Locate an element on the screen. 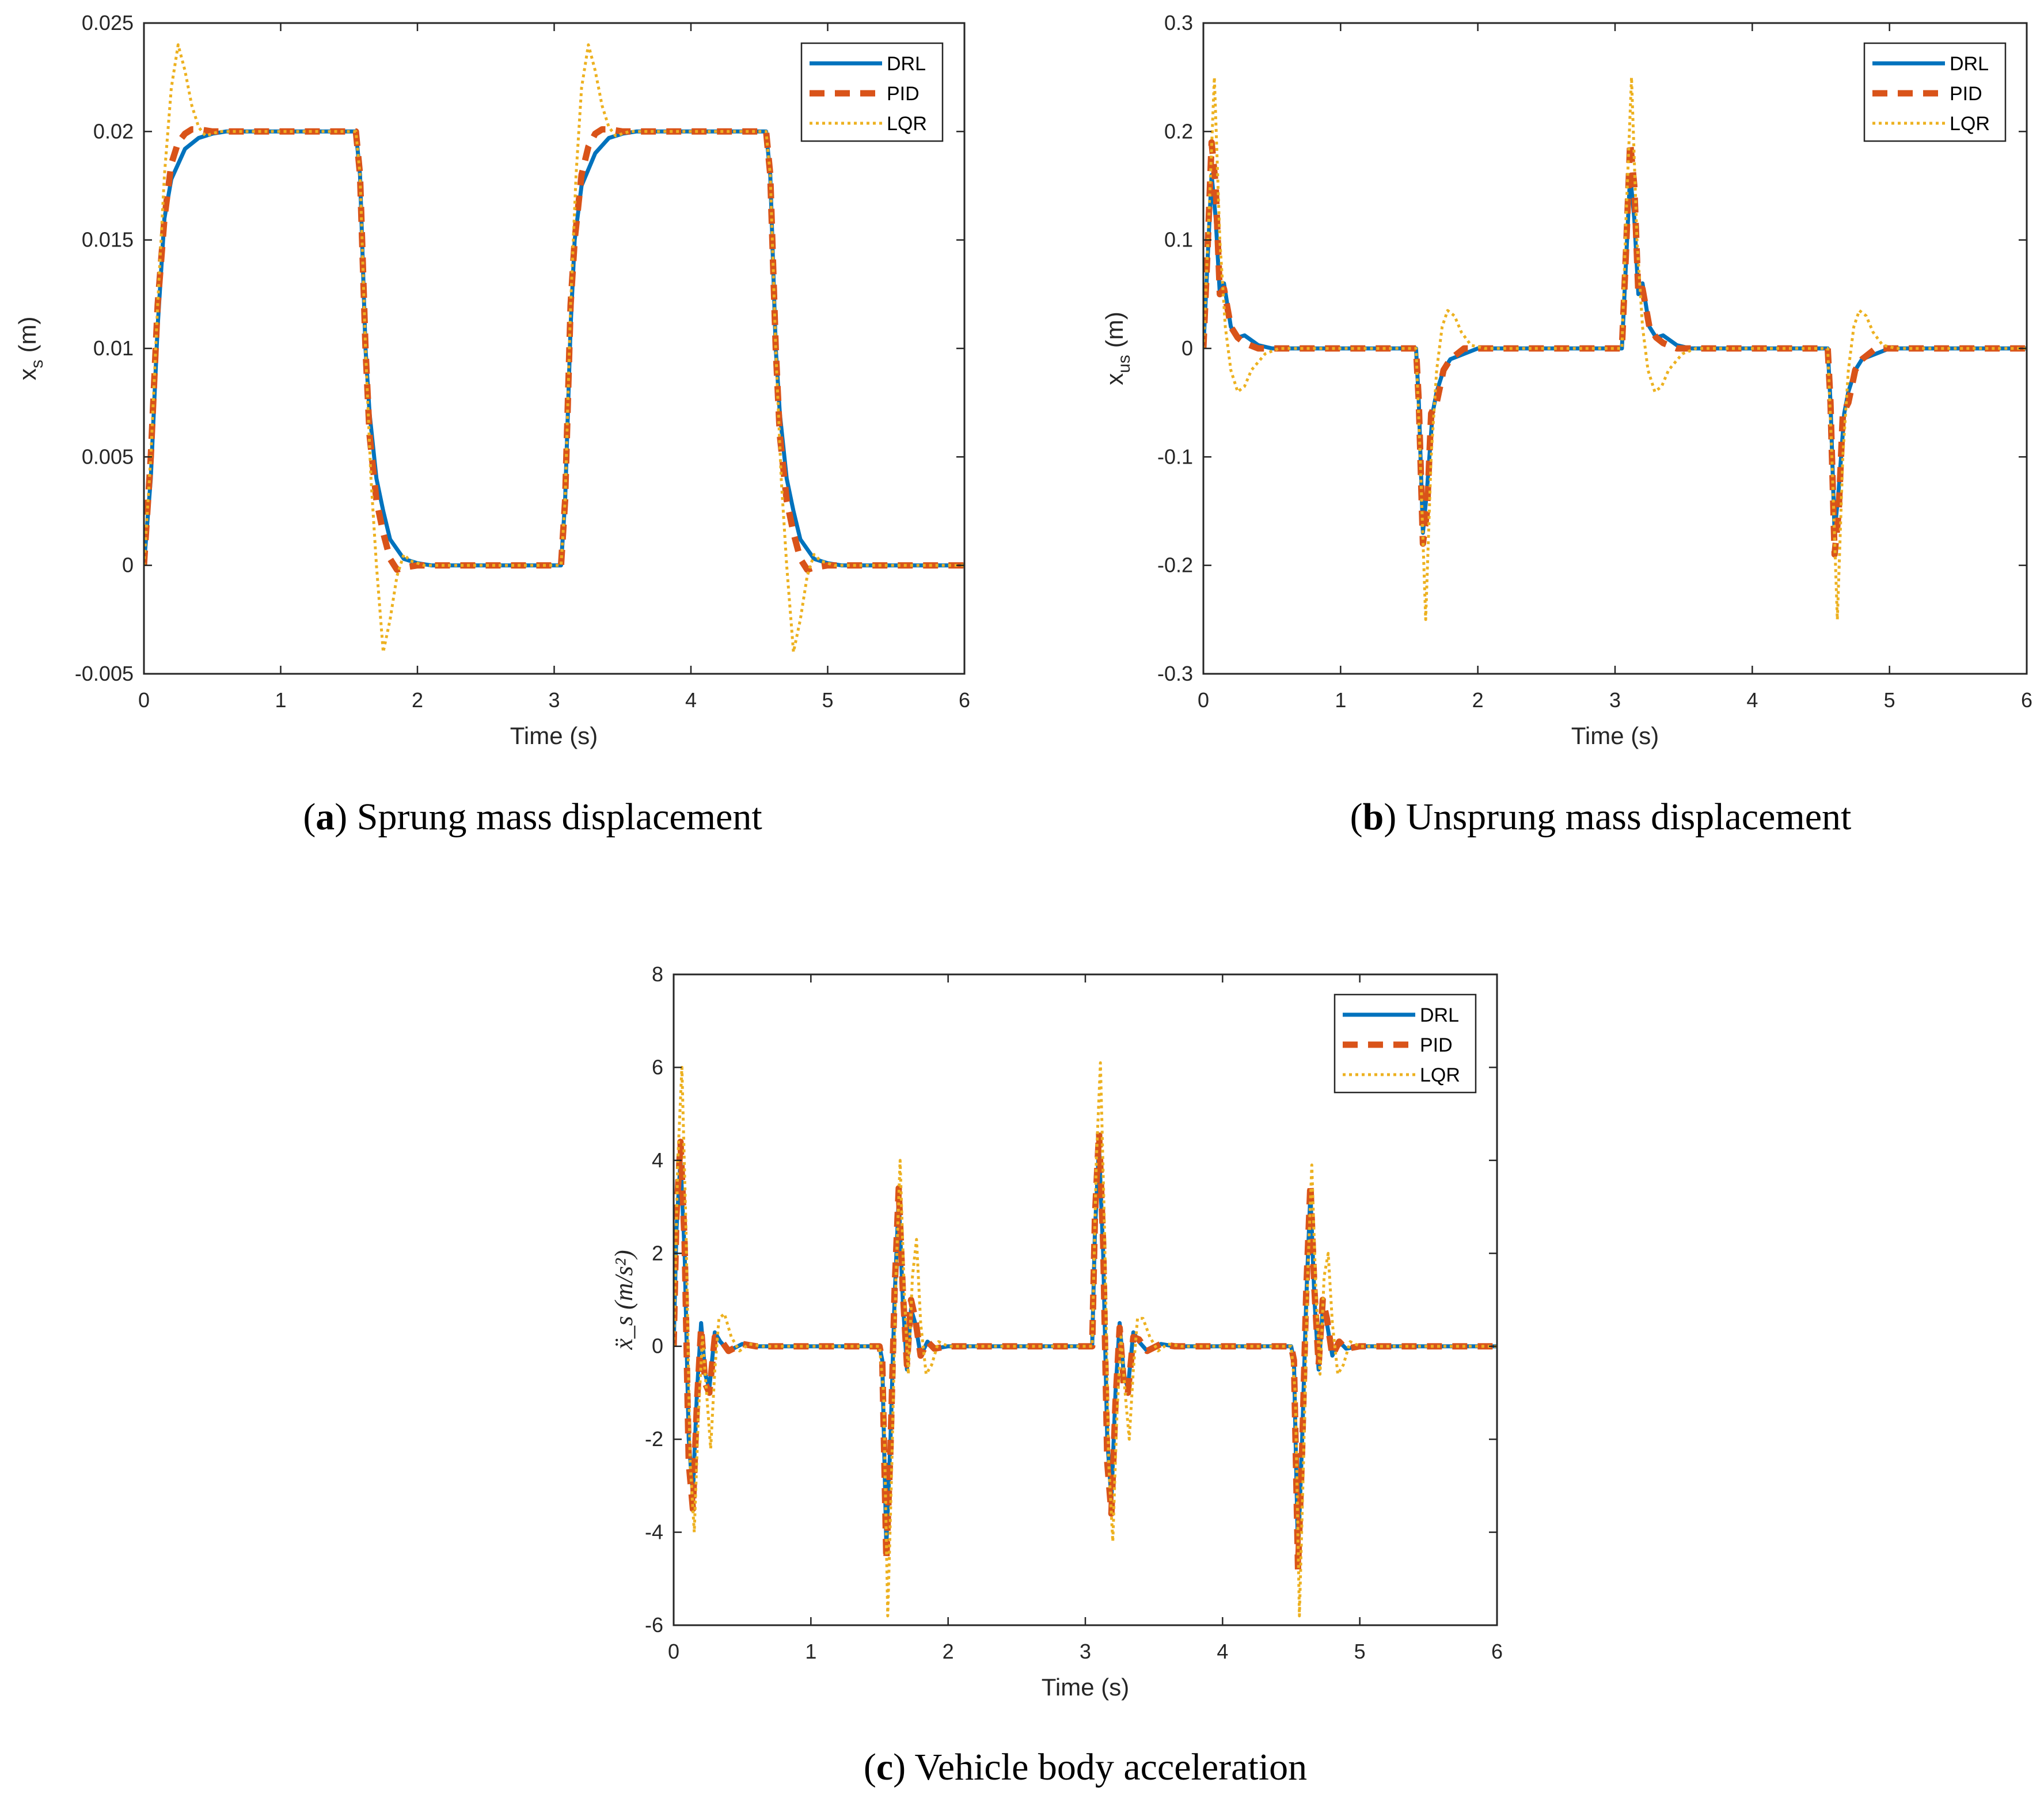  panel-c-ylabel: ẍ_s (m/s²) is located at coordinates (624, 1300).